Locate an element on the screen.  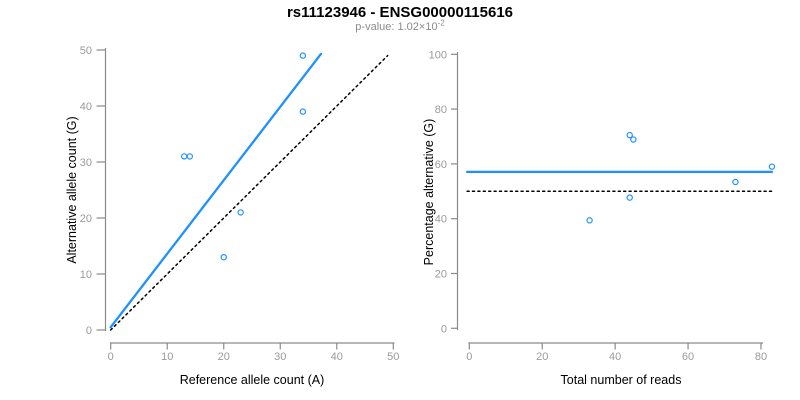
pvalue-exponent: -2 is located at coordinates (441, 23).